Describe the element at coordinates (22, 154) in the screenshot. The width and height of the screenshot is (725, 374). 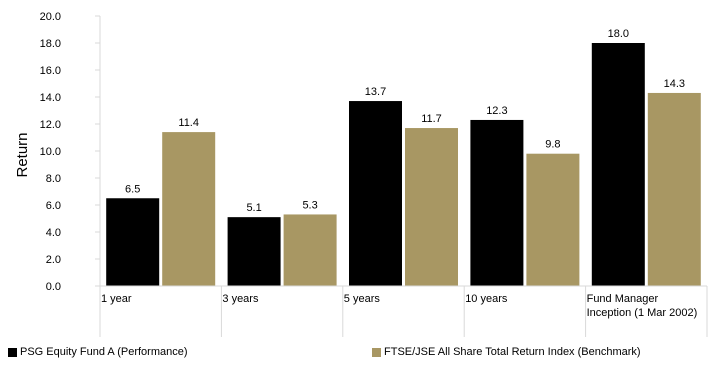
I see `y-axis-label: Return` at that location.